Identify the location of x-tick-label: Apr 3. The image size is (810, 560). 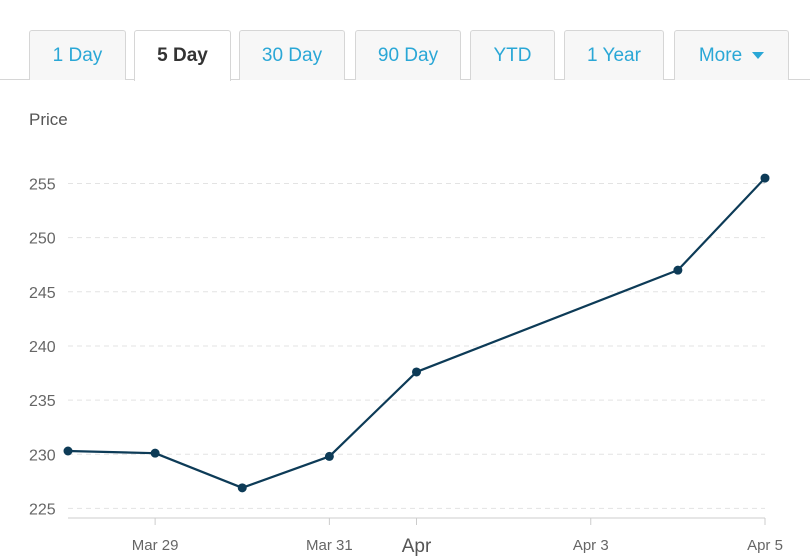
(591, 545).